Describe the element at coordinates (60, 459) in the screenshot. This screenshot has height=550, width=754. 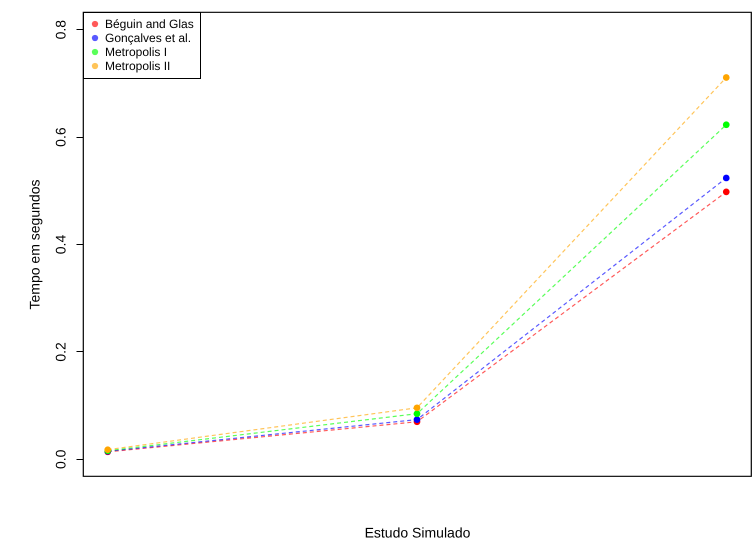
I see `y-tick-label: 0.0` at that location.